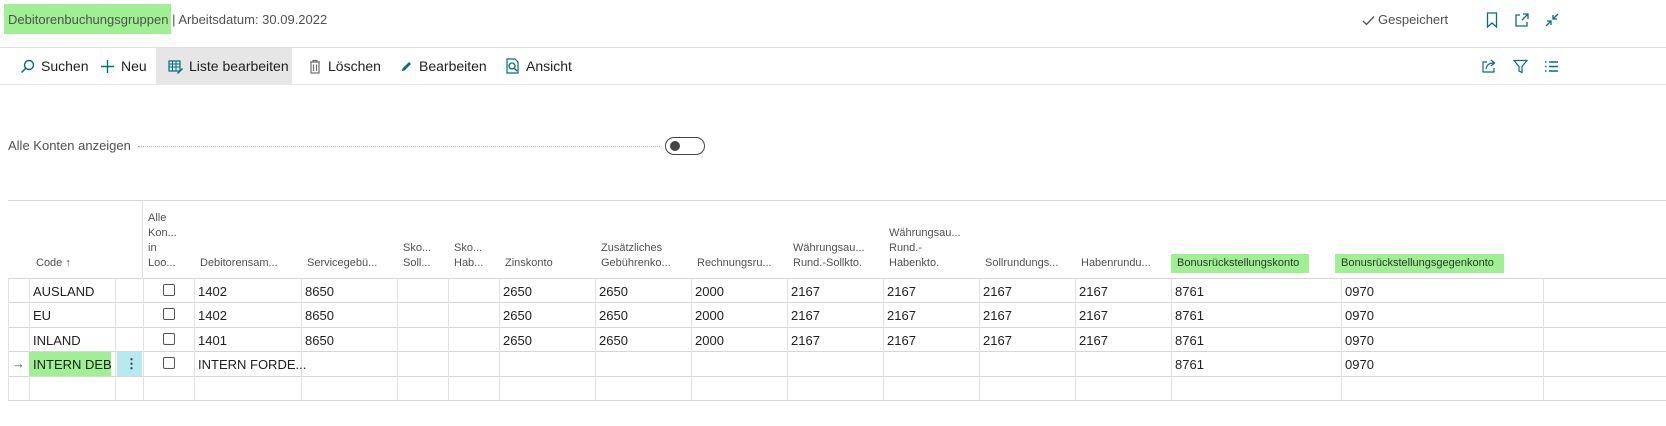  I want to click on search-icon, so click(27, 66).